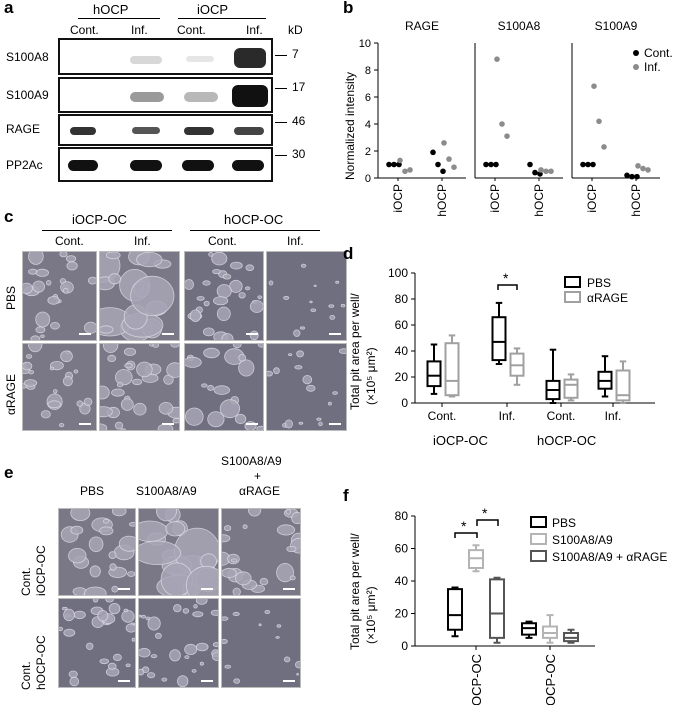 The image size is (685, 705). Describe the element at coordinates (11, 297) in the screenshot. I see `row-pbs-label: PBS` at that location.